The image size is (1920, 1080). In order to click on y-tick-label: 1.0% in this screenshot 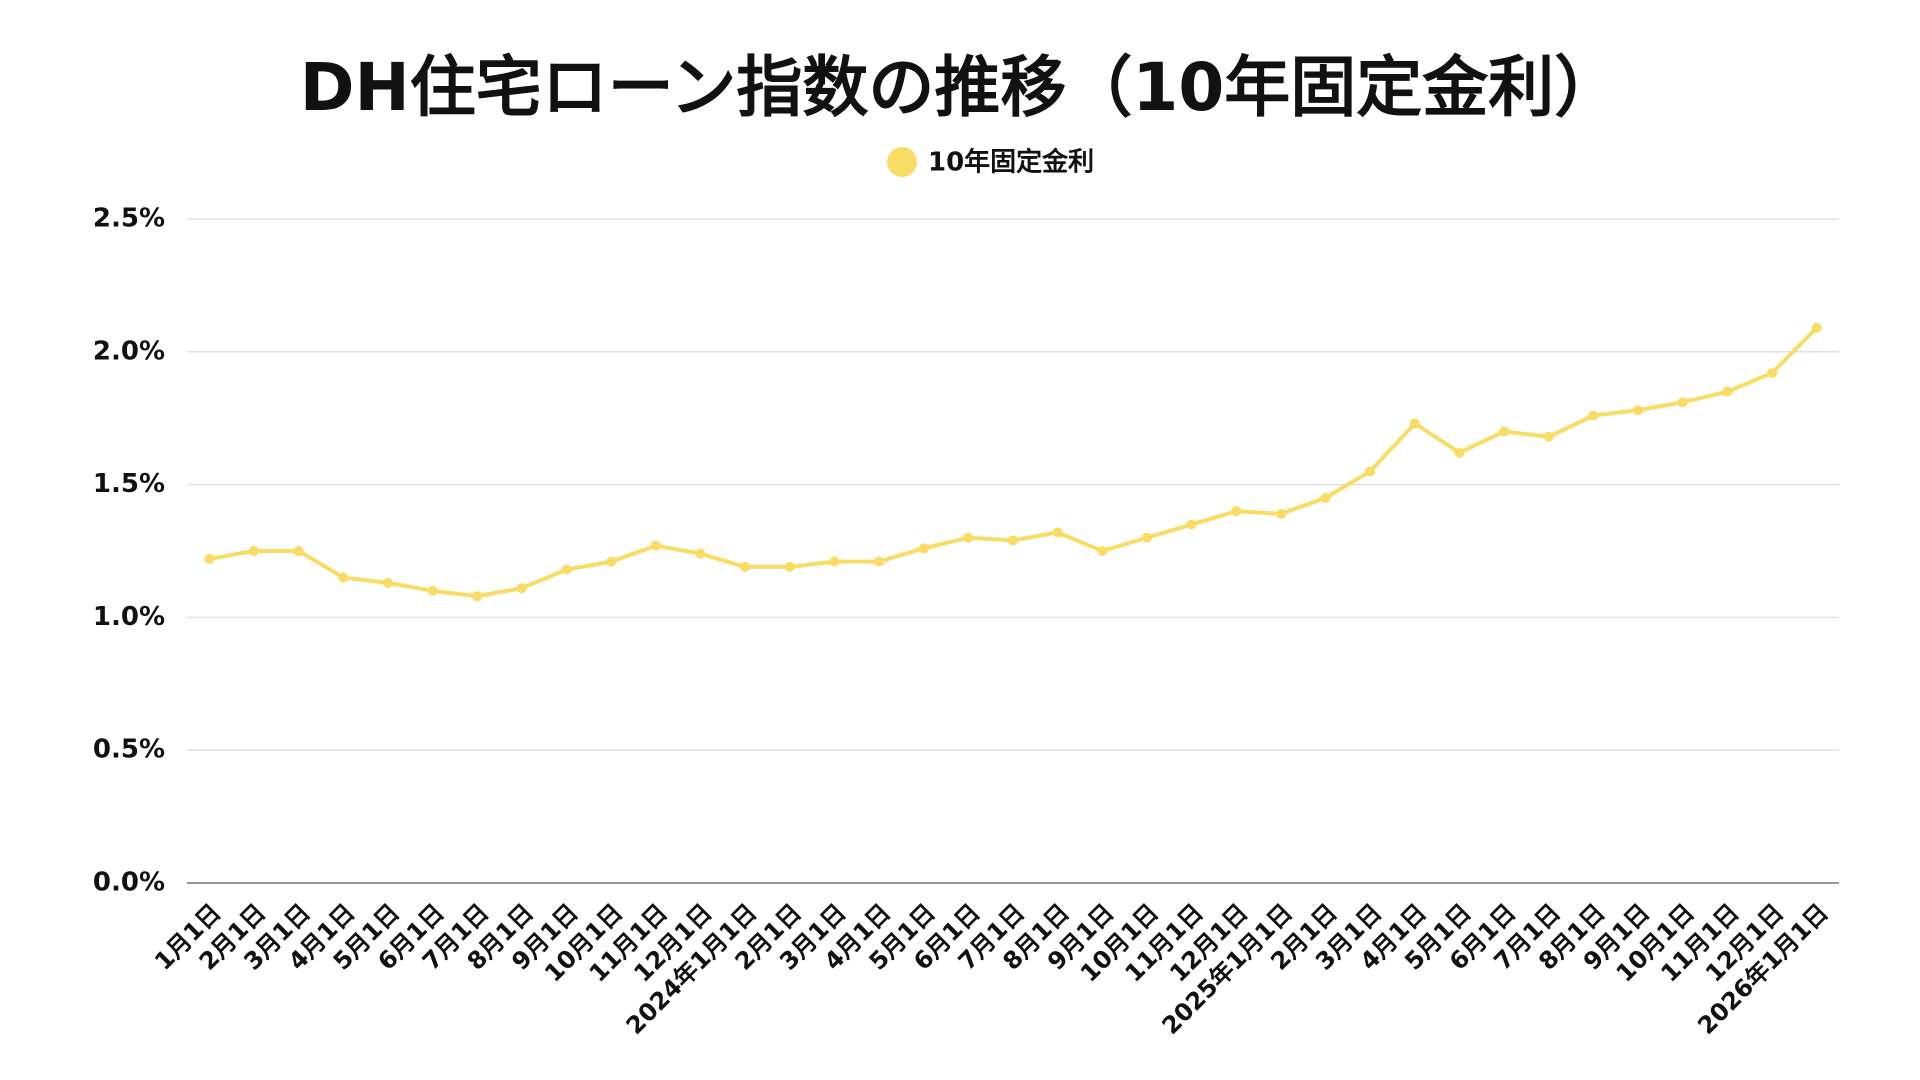, I will do `click(129, 617)`.